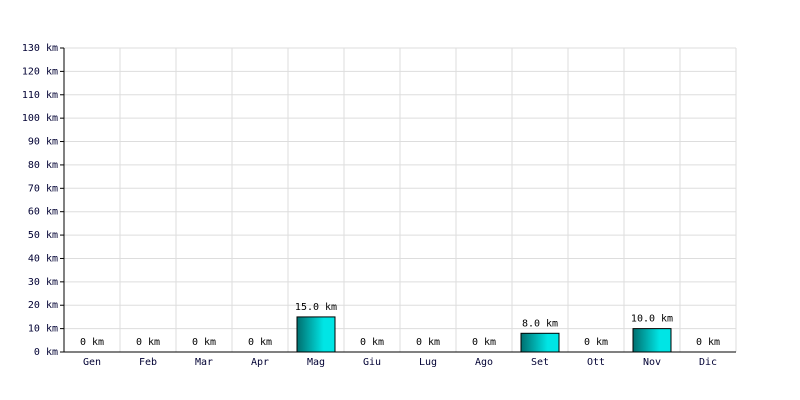  I want to click on value-label: 10.0 km, so click(652, 319).